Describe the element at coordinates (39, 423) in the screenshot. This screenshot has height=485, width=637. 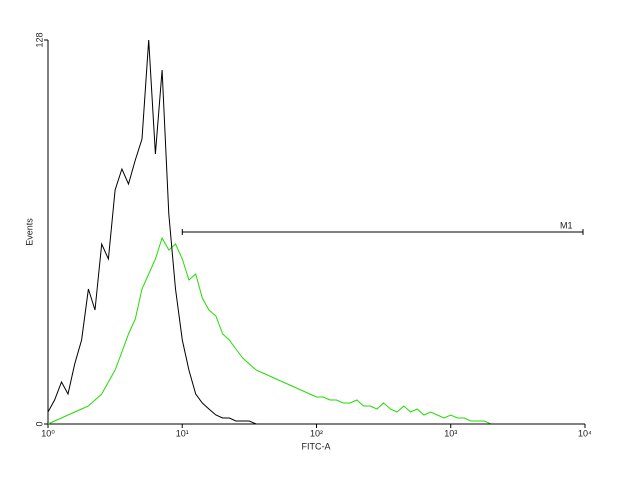
I see `y-tick-label: 0` at that location.